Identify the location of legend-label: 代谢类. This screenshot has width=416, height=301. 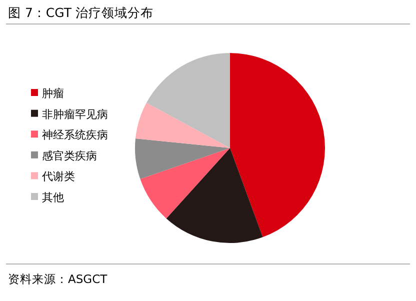
(58, 177).